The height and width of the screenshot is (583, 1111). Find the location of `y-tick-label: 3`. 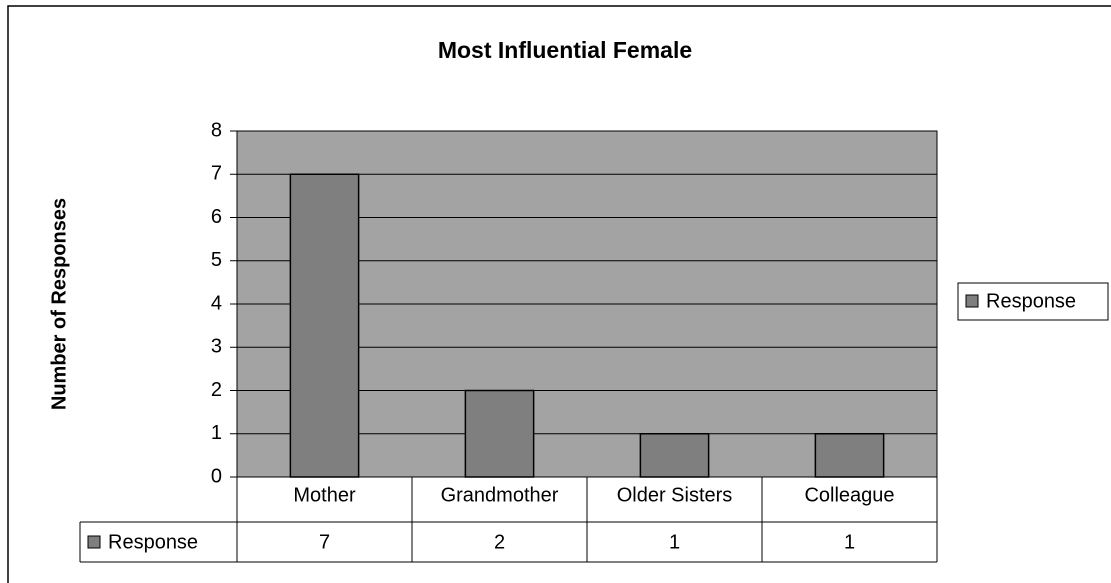

y-tick-label: 3 is located at coordinates (216, 347).